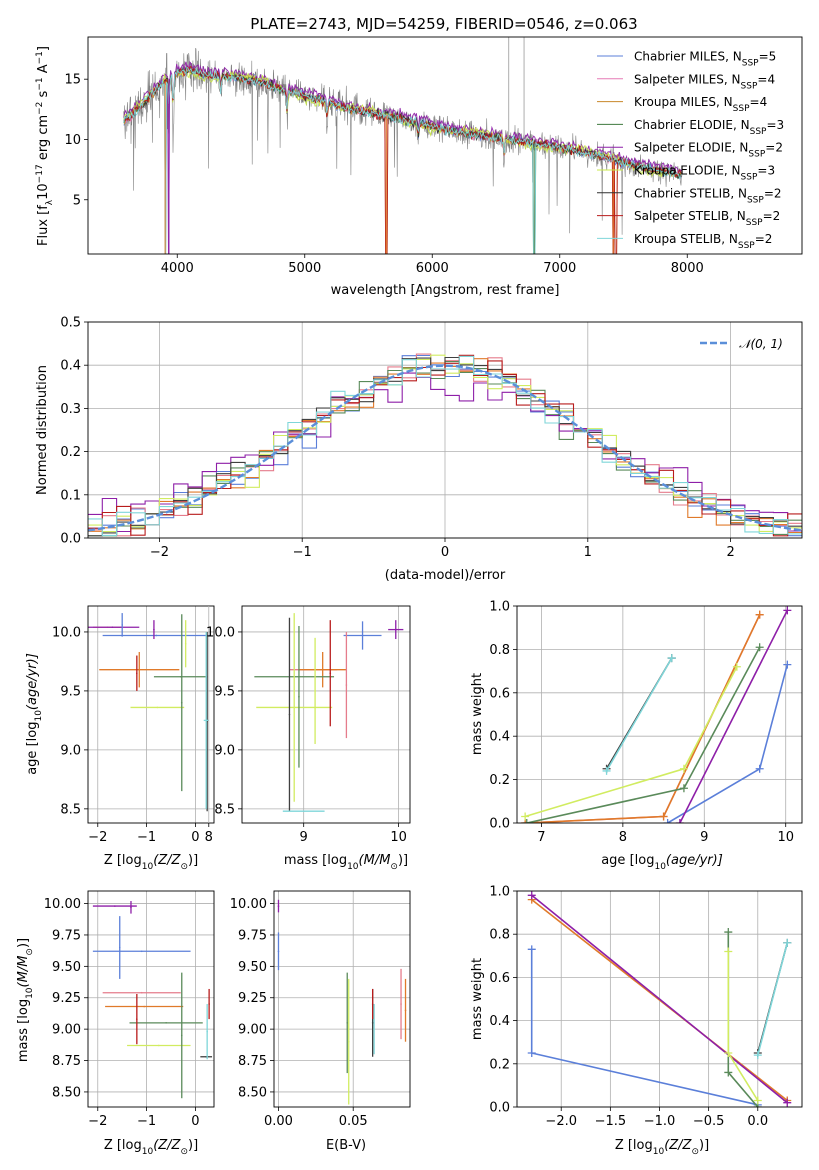  Describe the element at coordinates (691, 148) in the screenshot. I see `legend-label-part: Salpeter ELODIE, N` at that location.